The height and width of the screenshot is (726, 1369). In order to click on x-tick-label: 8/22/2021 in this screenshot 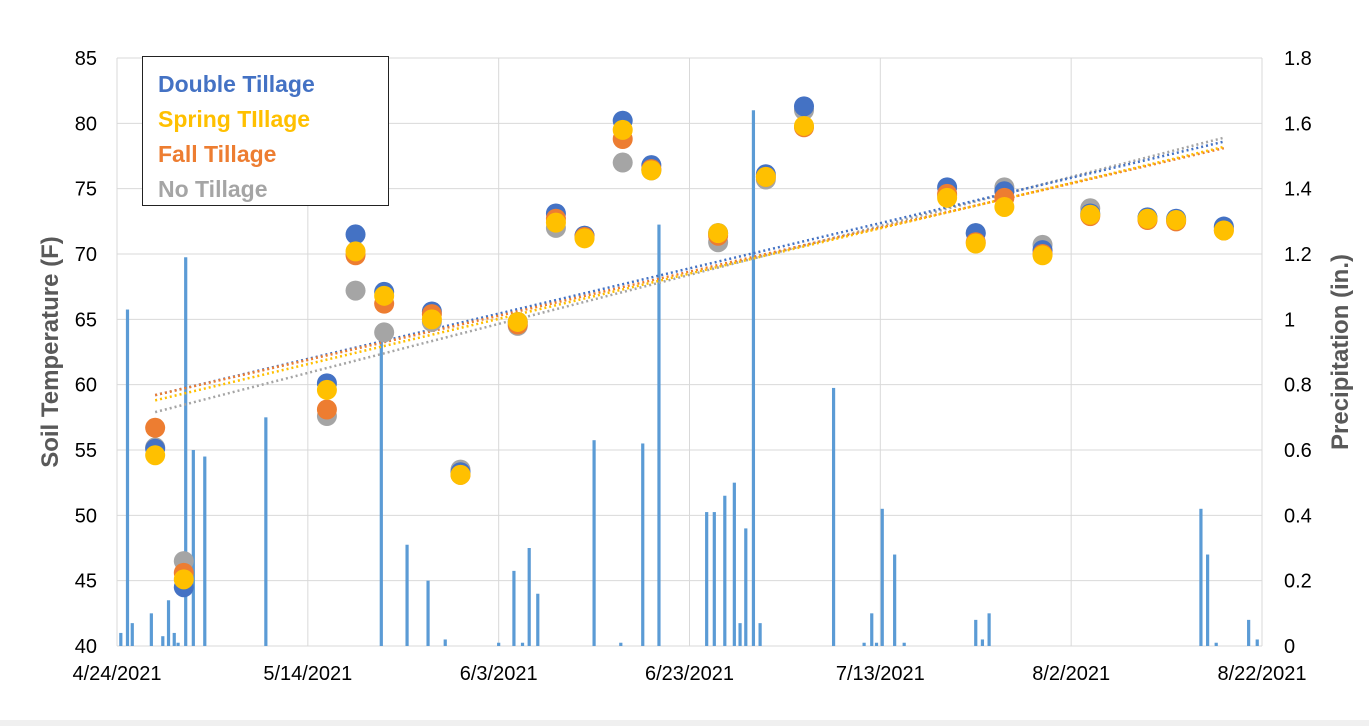, I will do `click(1262, 674)`.